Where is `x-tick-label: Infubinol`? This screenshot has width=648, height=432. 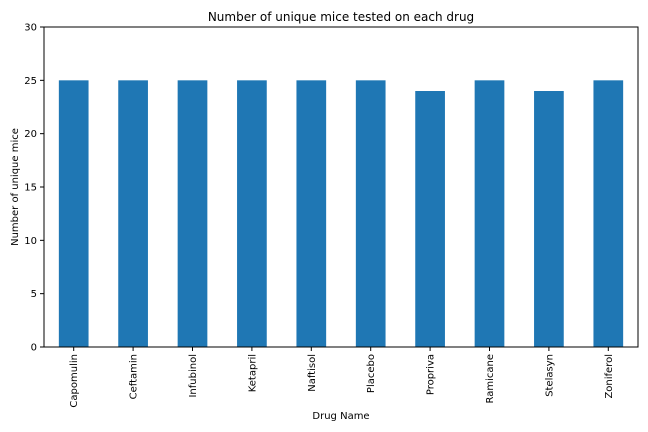 x-tick-label: Infubinol is located at coordinates (193, 376).